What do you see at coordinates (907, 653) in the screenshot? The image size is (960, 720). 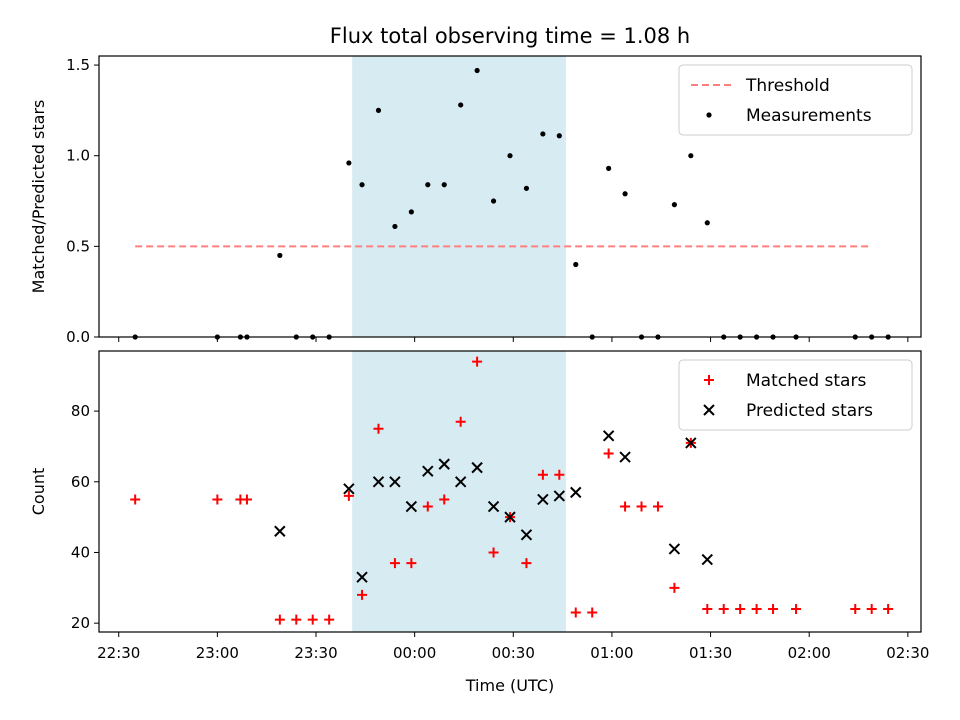 I see `x-tick-label: 02:30` at bounding box center [907, 653].